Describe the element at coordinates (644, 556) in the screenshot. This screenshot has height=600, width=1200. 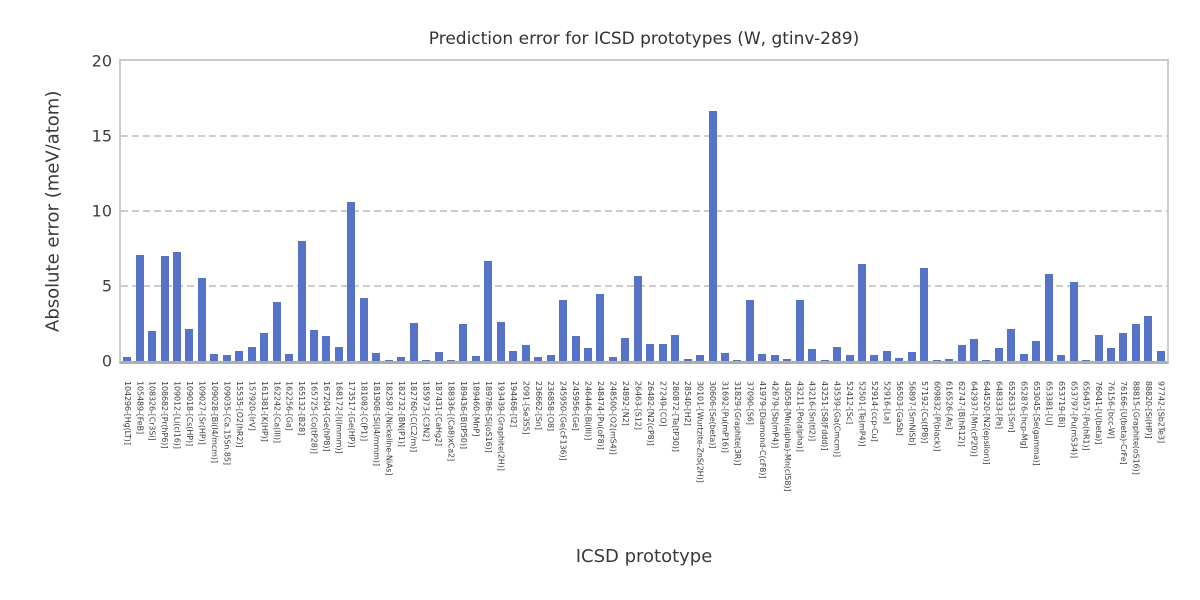
I see `x-axis-label: ICSD prototype` at that location.